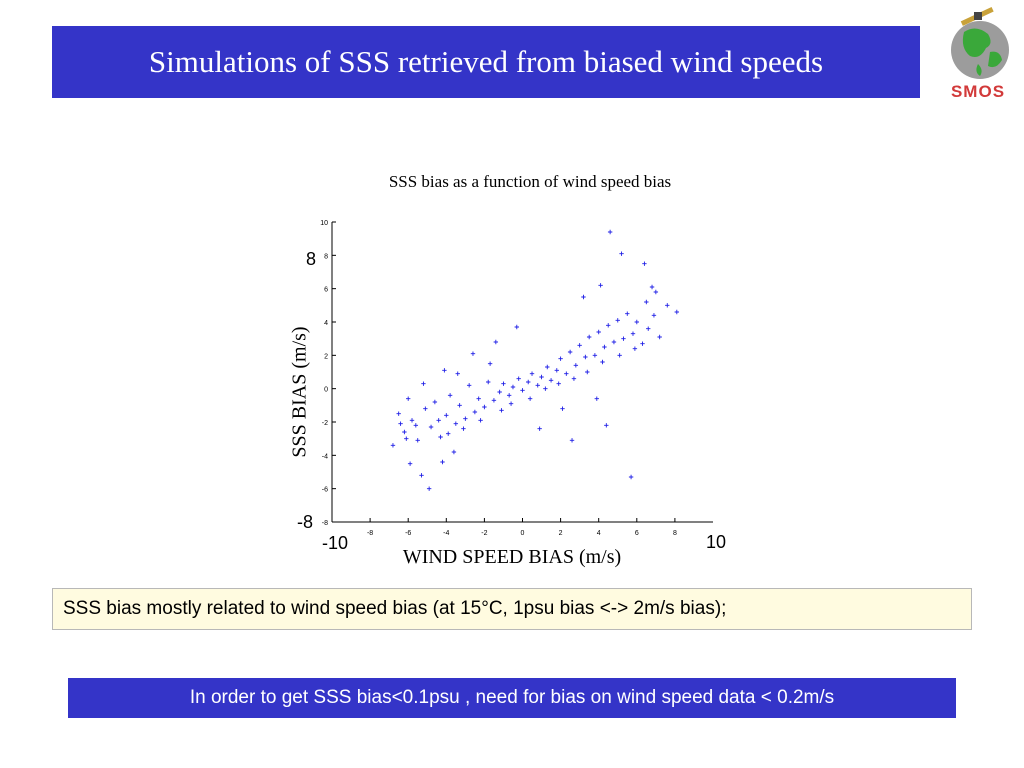  I want to click on smos-logo: SMOS, so click(978, 54).